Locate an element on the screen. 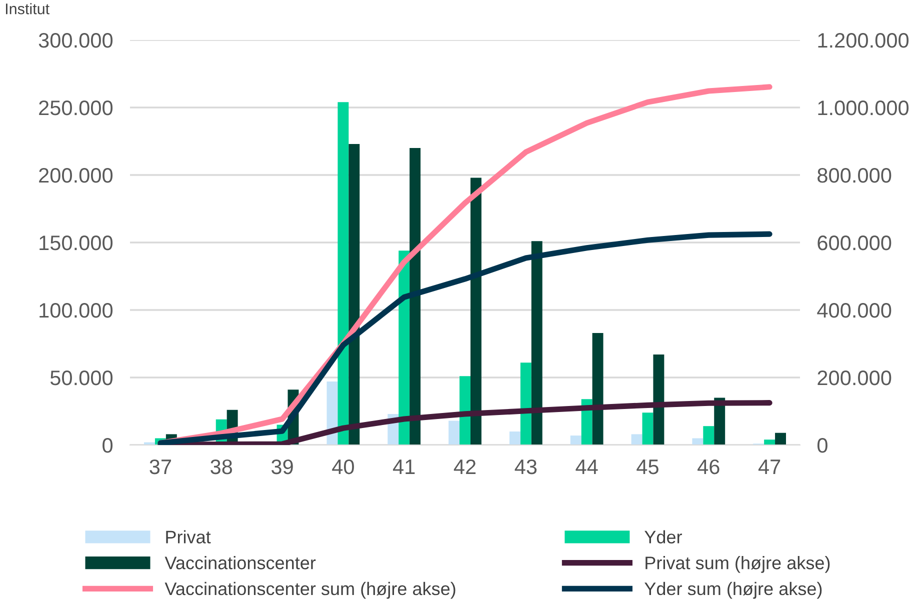 This screenshot has height=615, width=916. x-tick-label: 37 is located at coordinates (160, 466).